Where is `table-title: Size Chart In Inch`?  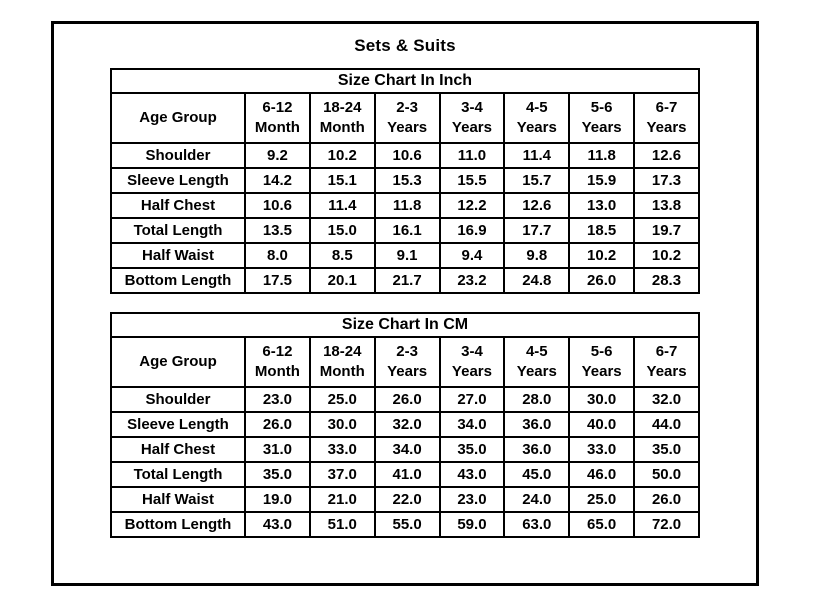 table-title: Size Chart In Inch is located at coordinates (405, 81).